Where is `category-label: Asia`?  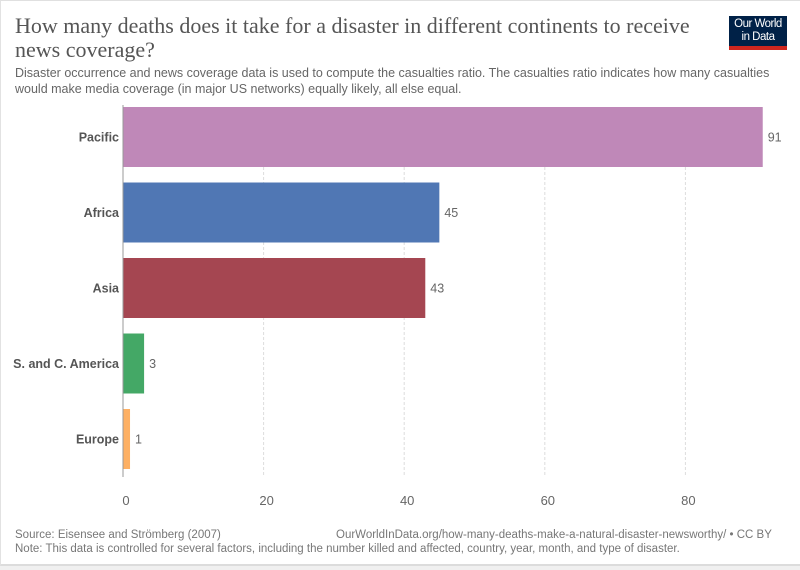 category-label: Asia is located at coordinates (106, 289).